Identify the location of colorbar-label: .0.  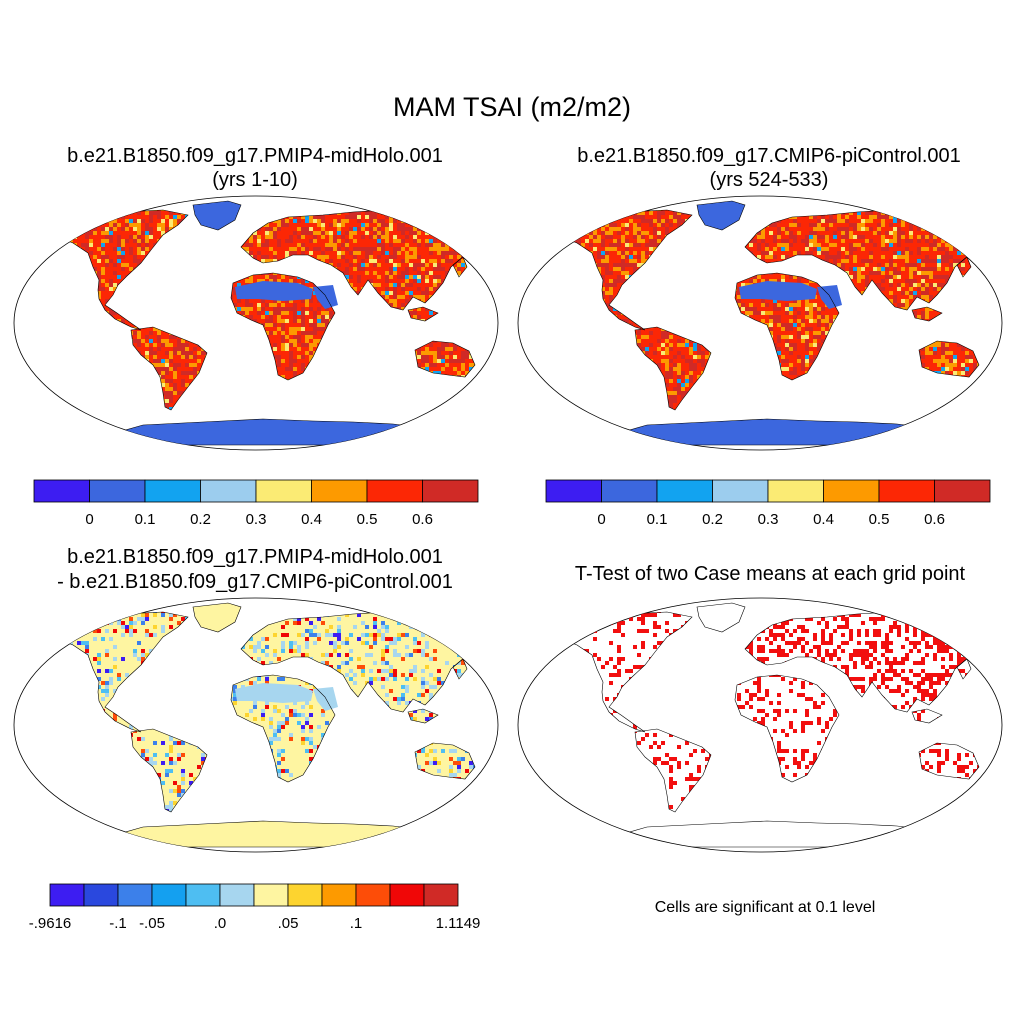
(220, 923).